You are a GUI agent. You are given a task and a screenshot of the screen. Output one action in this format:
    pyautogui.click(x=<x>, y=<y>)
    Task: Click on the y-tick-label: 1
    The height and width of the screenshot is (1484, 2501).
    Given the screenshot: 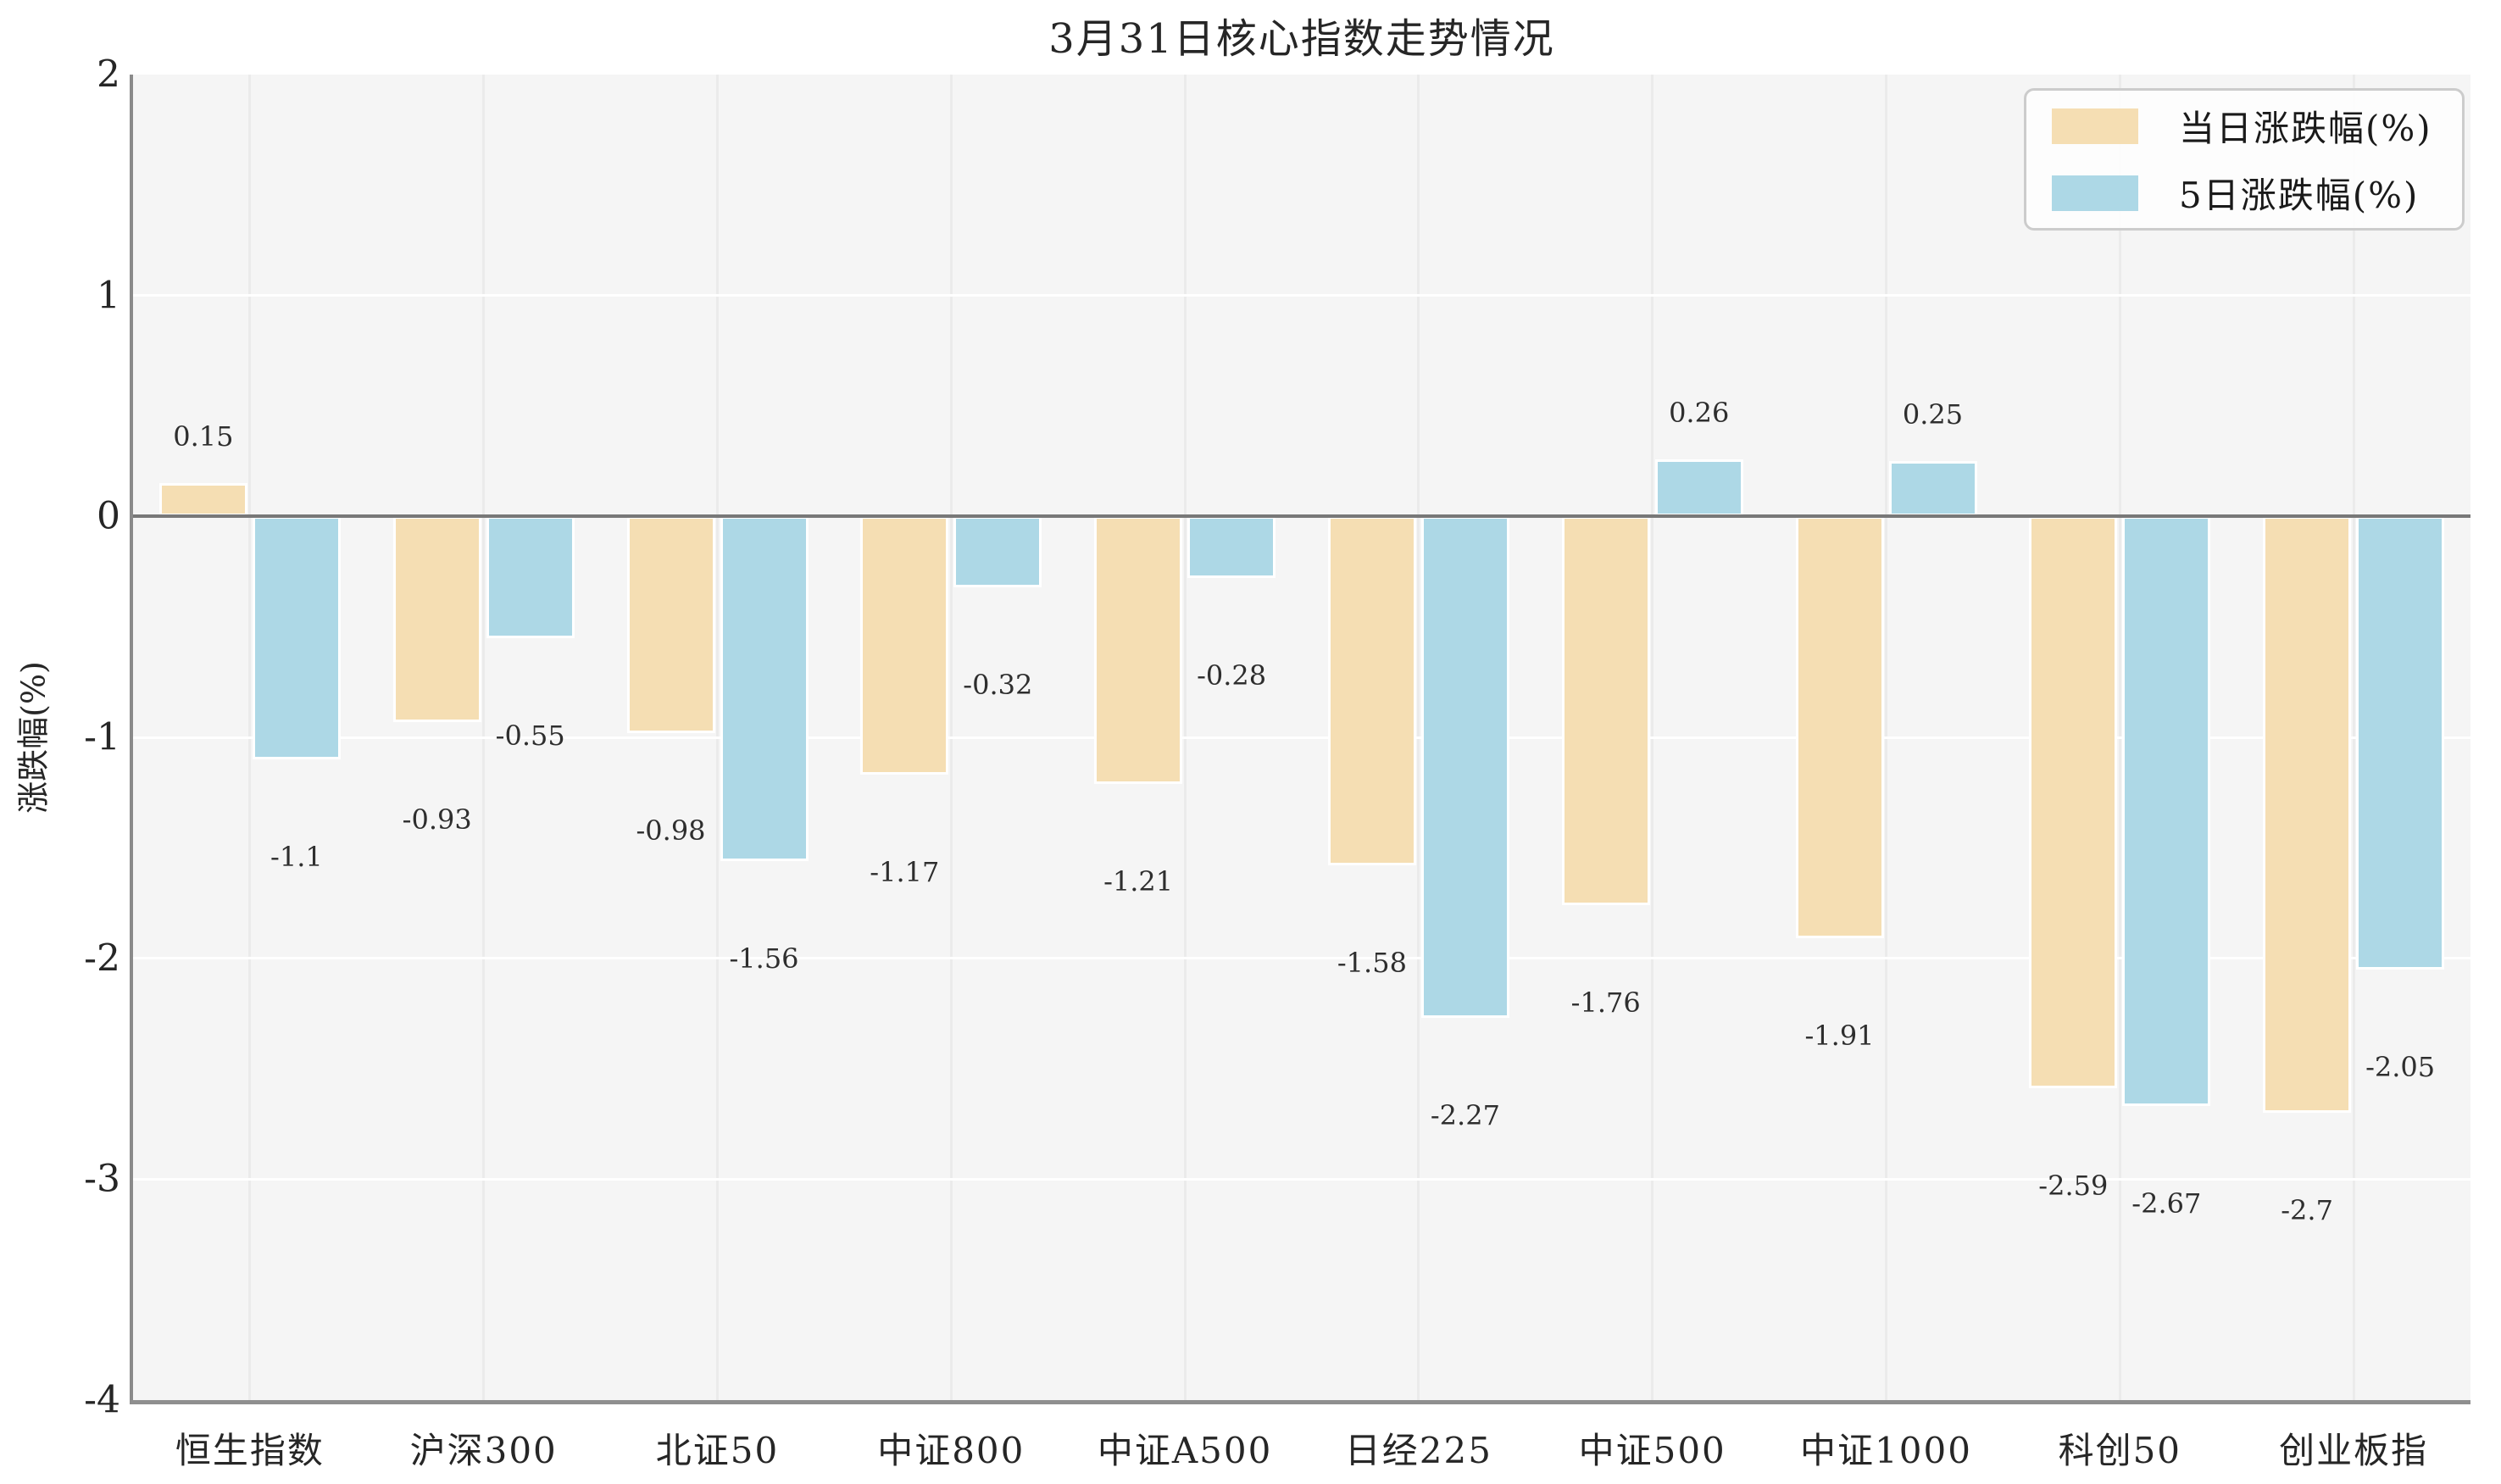 What is the action you would take?
    pyautogui.click(x=108, y=296)
    